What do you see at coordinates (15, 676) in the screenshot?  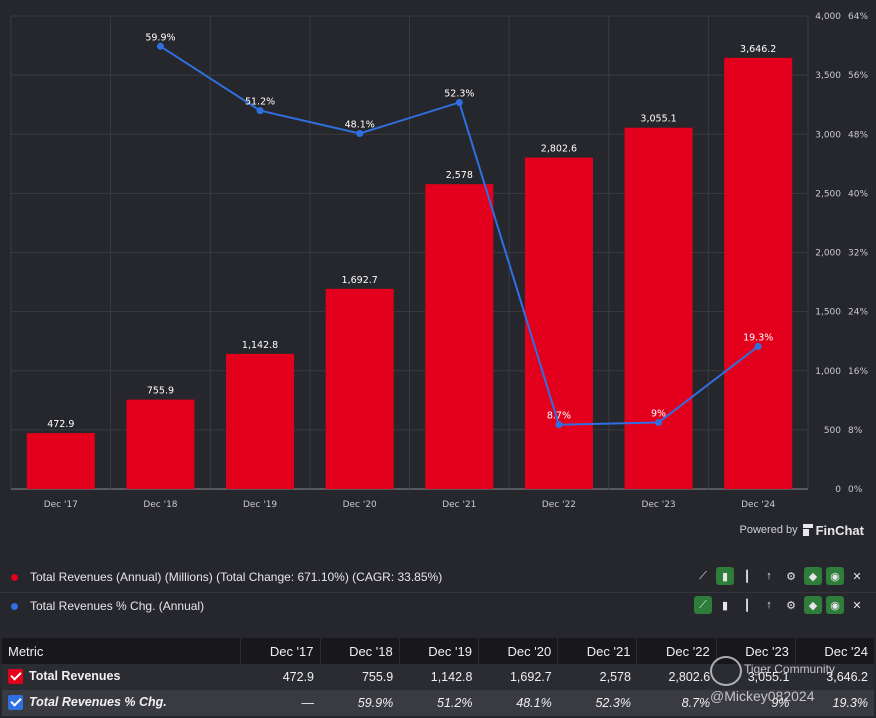 I see `checkbox-revenues` at bounding box center [15, 676].